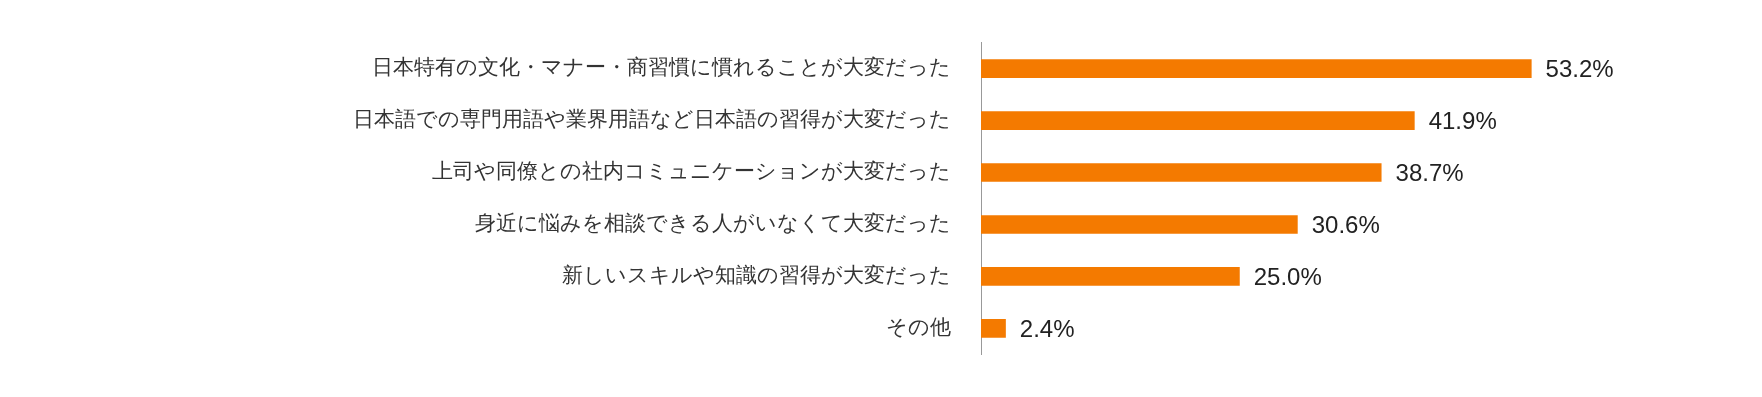 The height and width of the screenshot is (397, 1762). Describe the element at coordinates (652, 119) in the screenshot. I see `y-tick-label: 日本語での専門用語や業界用語など日本語の習得が大変だった` at that location.